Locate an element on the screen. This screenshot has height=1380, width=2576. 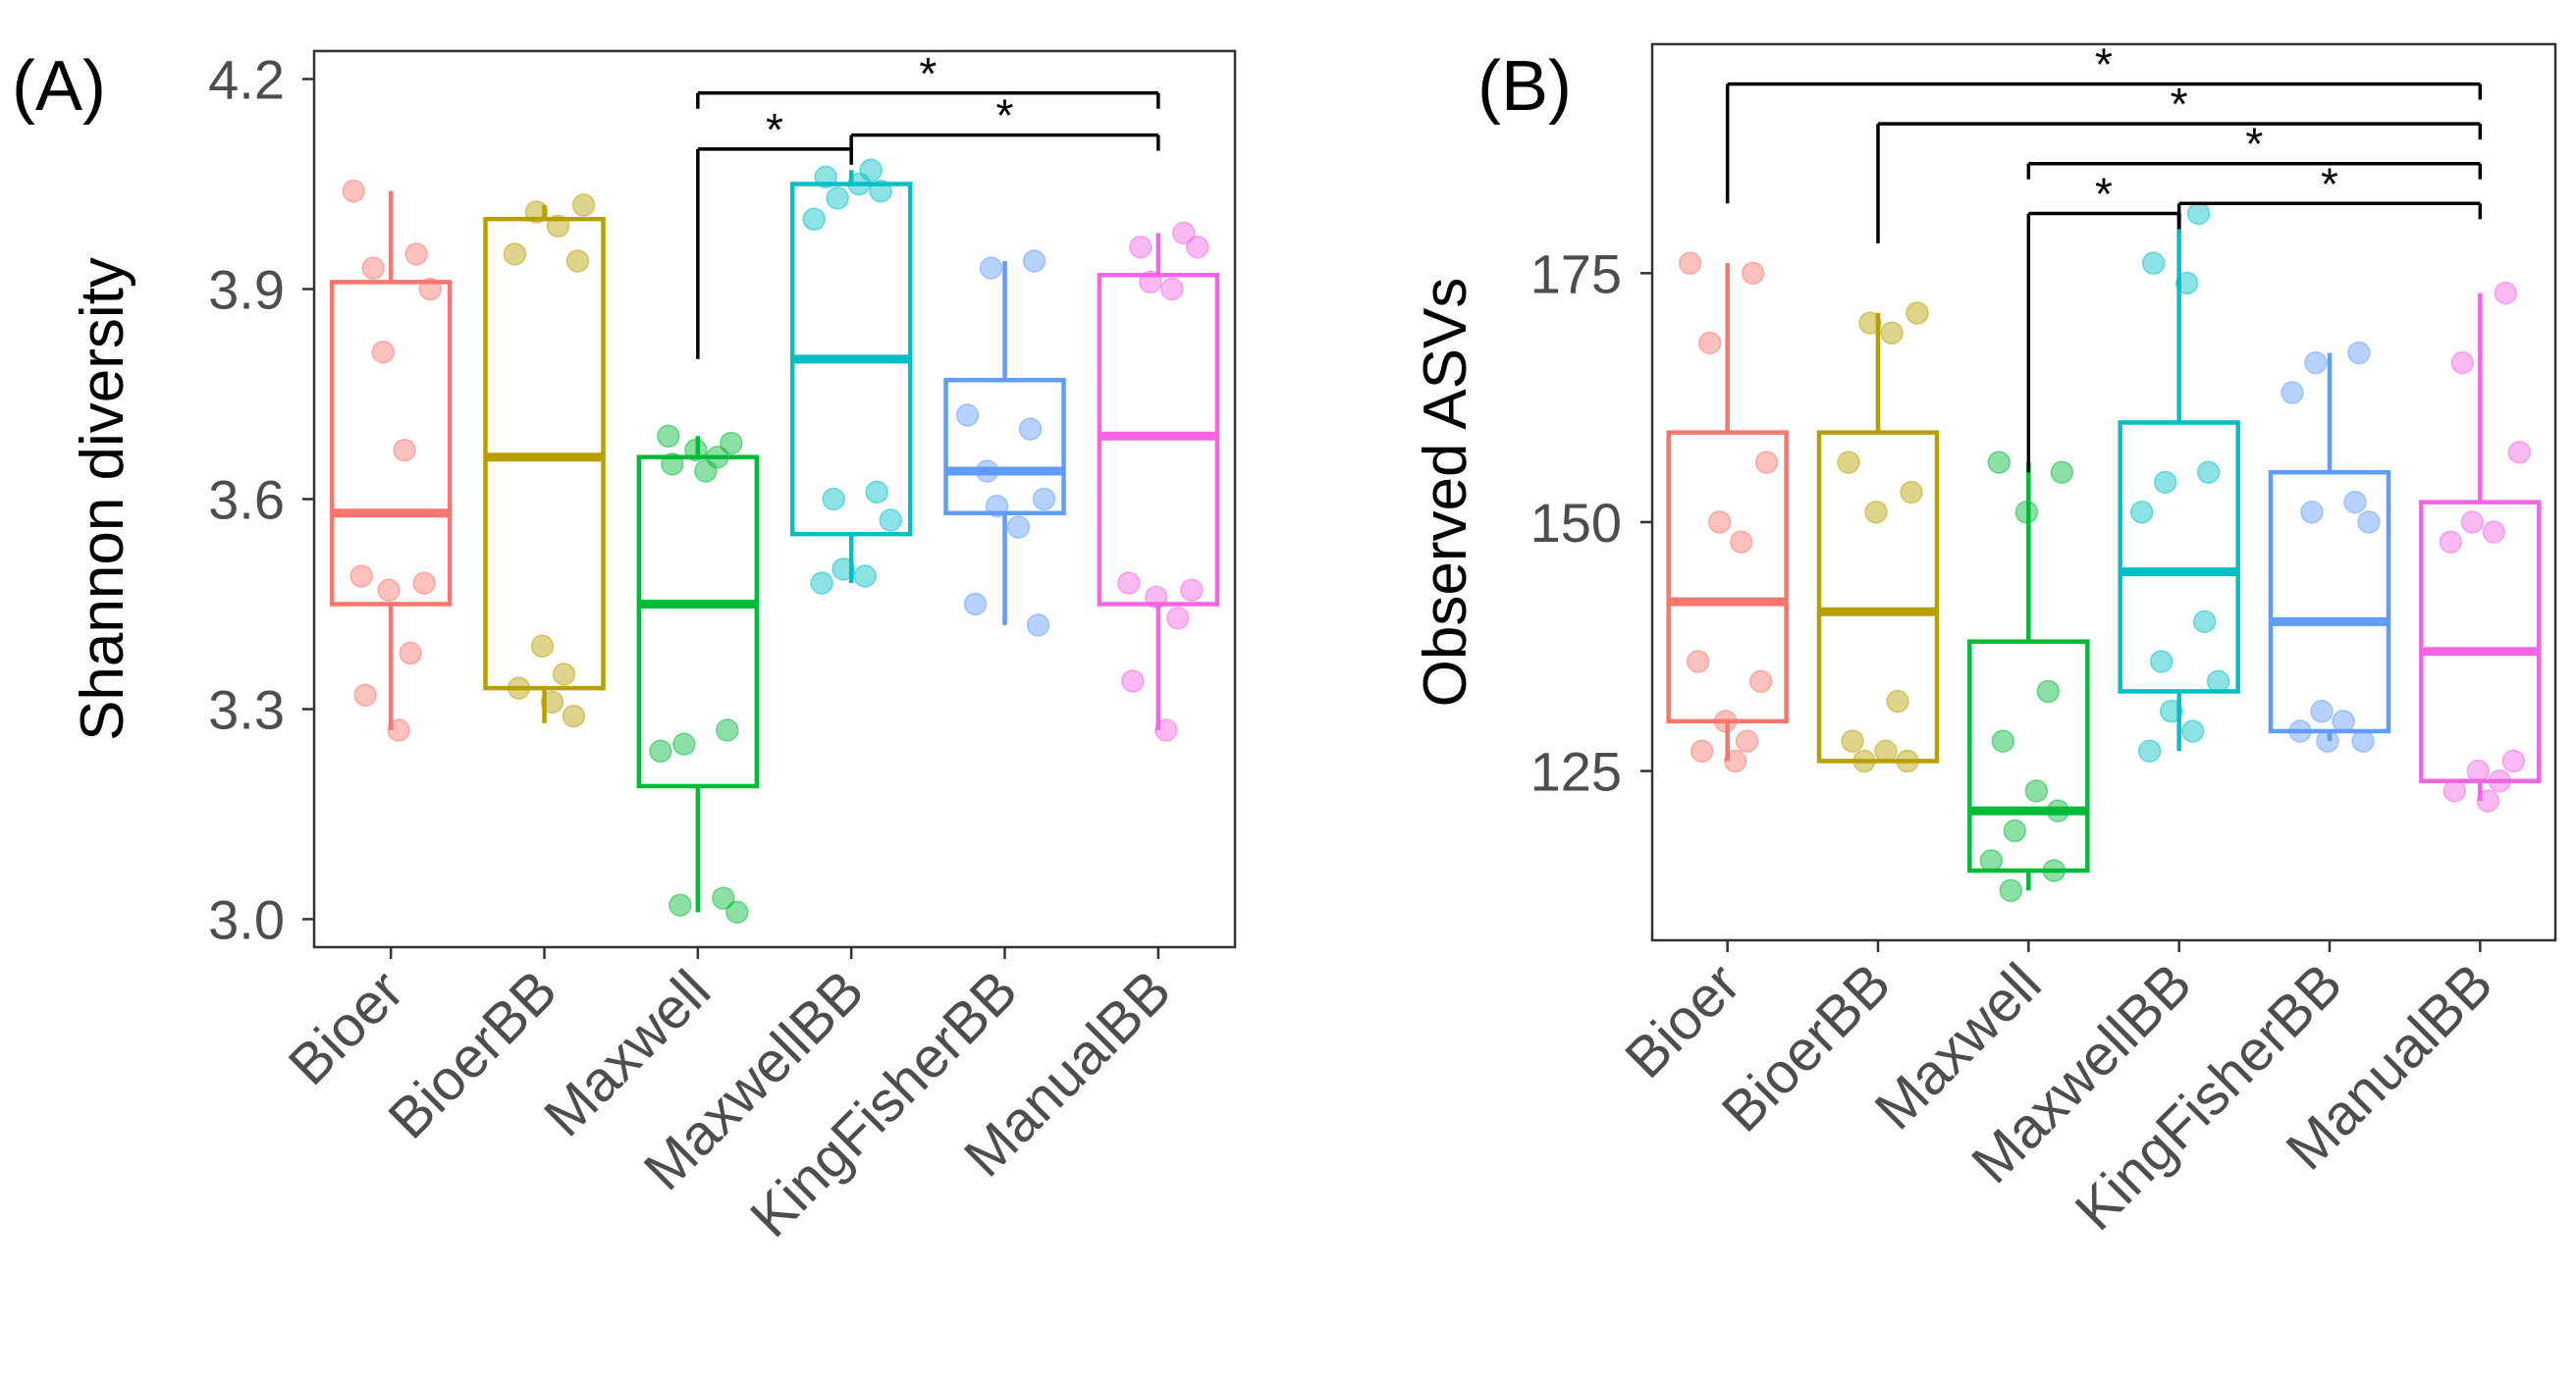
panel-b-y-axis-title: Observed ASVs is located at coordinates (1445, 493).